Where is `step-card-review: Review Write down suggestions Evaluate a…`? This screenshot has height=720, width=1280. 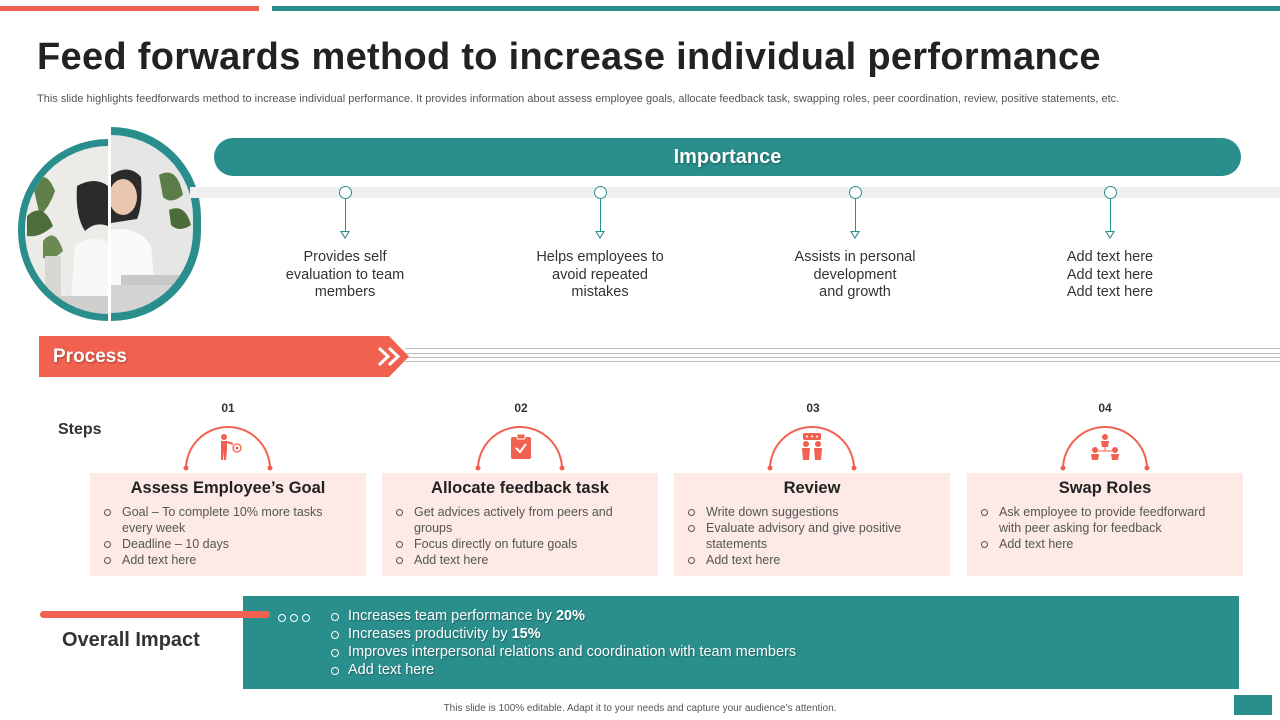 step-card-review: Review Write down suggestions Evaluate a… is located at coordinates (812, 524).